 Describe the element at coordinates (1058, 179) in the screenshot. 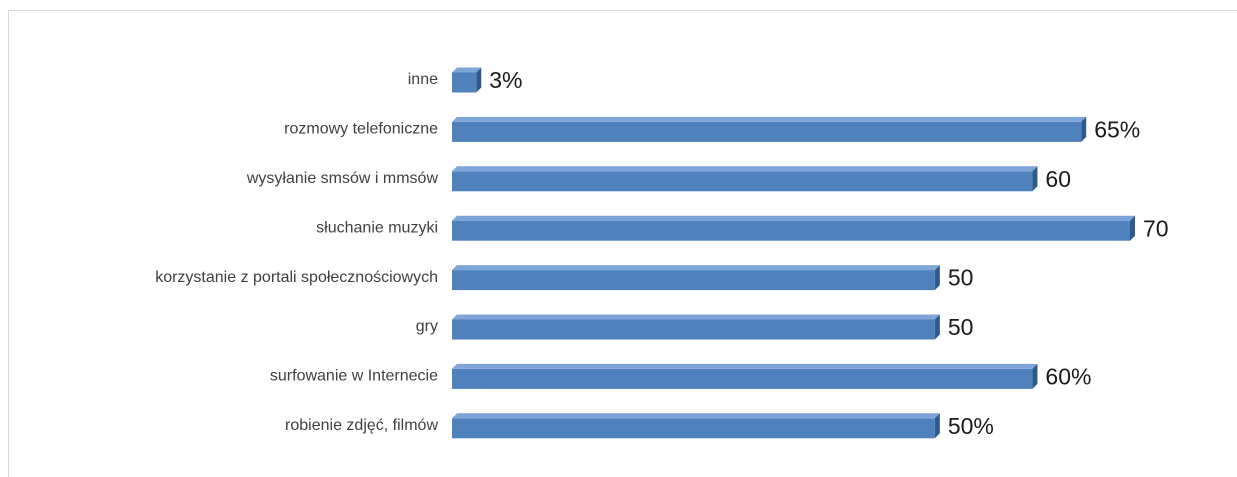

I see `data-label: 60` at that location.